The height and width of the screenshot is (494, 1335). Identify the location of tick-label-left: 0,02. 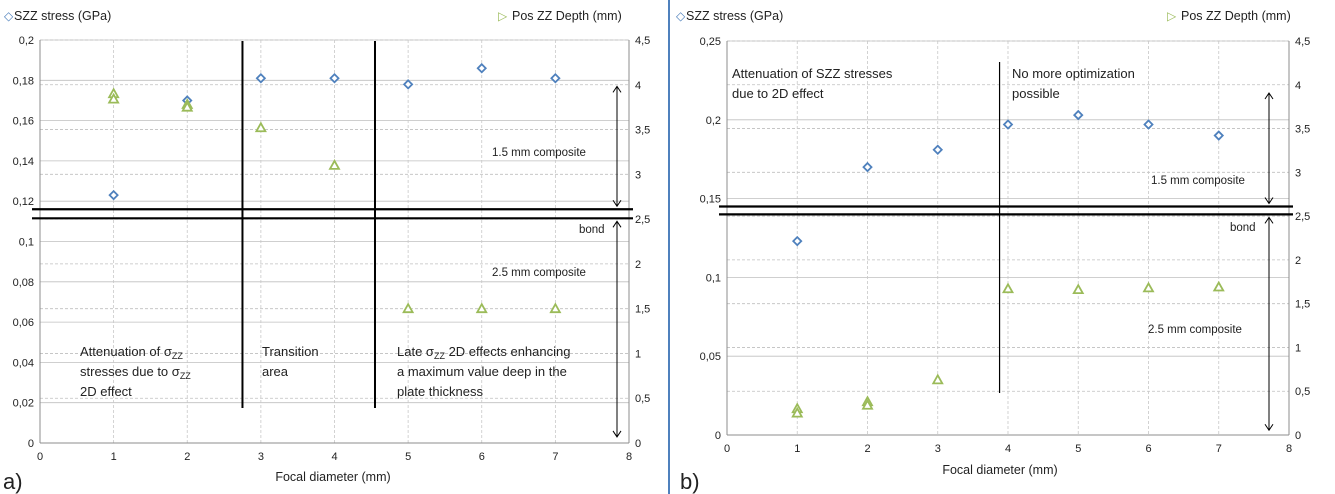
(23, 404).